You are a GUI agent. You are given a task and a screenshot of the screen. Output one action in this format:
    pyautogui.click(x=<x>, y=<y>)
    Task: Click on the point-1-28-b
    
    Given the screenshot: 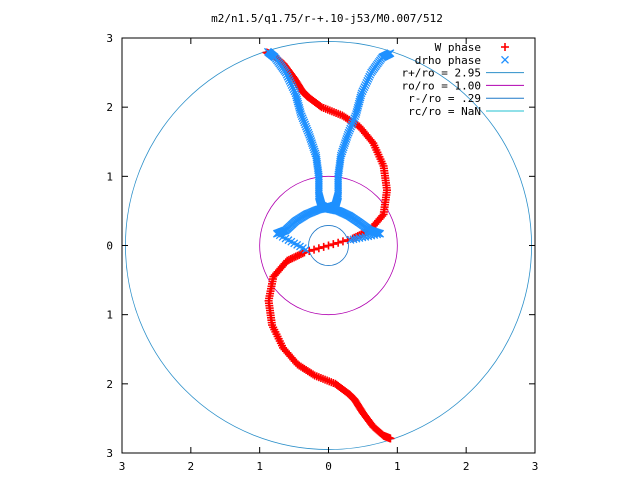 What is the action you would take?
    pyautogui.click(x=293, y=89)
    